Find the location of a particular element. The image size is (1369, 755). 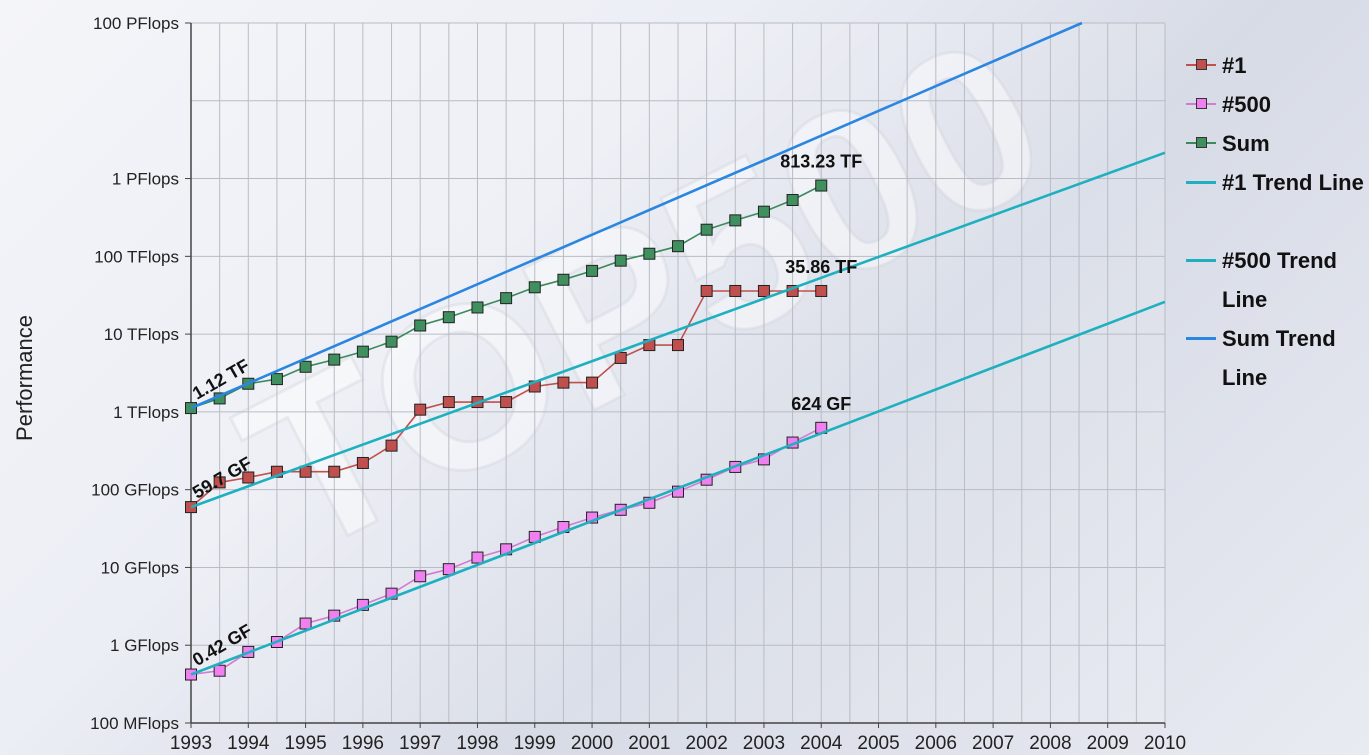

series-sum is located at coordinates (506, 297).